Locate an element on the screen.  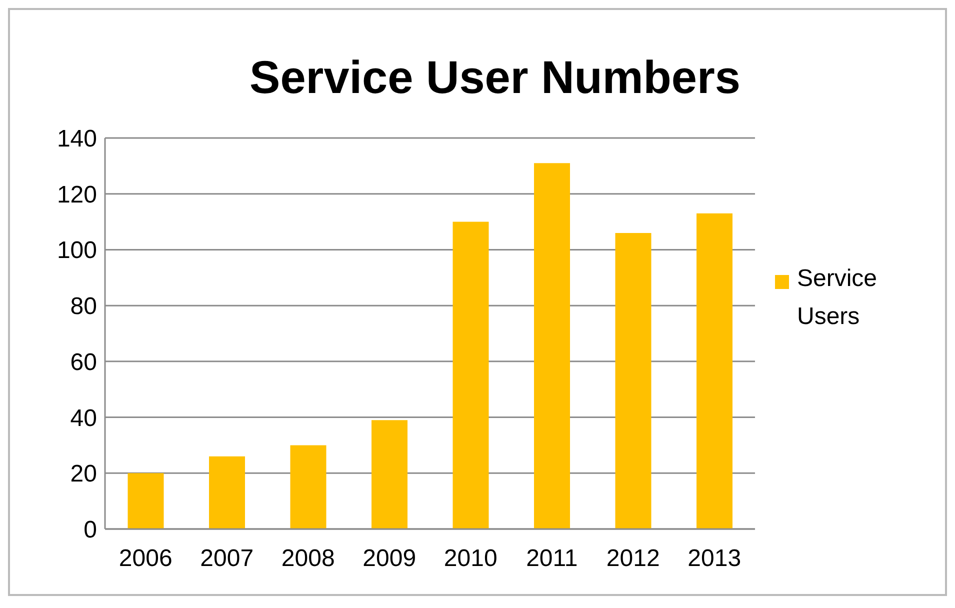
x-tick-label: 2007 is located at coordinates (227, 558).